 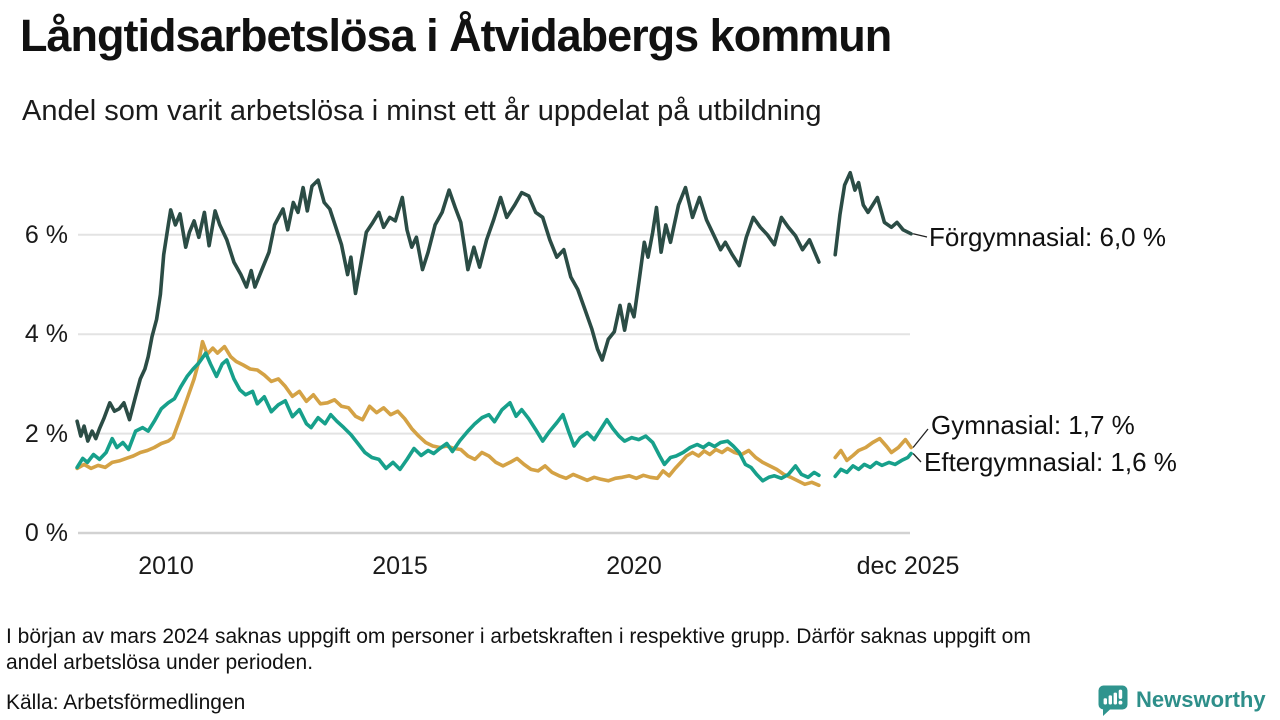 I want to click on series-end-label-eftergymnasial: Eftergymnasial: 1,6 %, so click(x=1050, y=462).